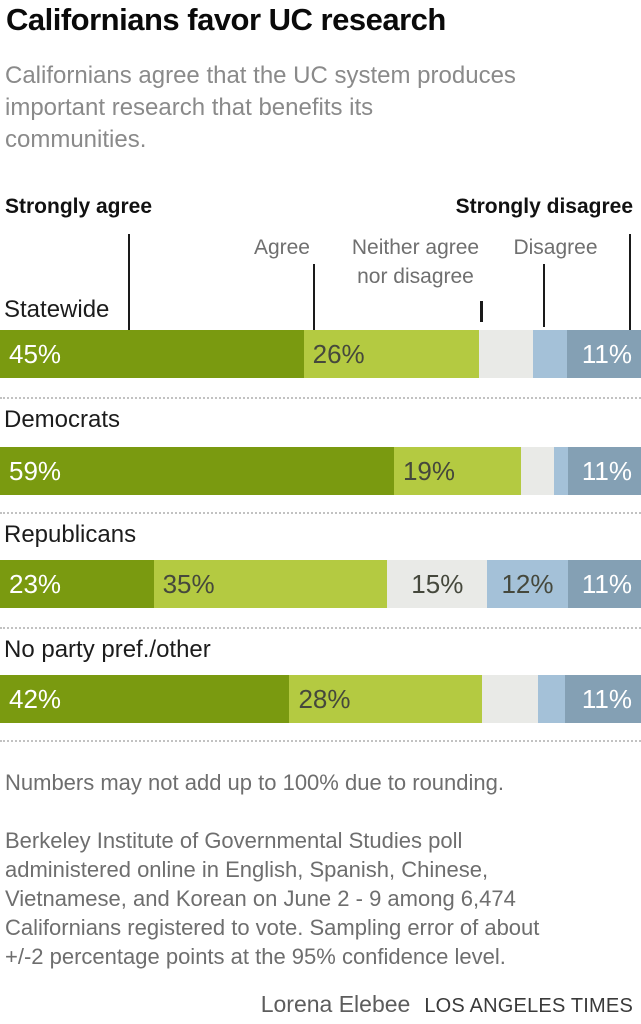 Image resolution: width=641 pixels, height=1024 pixels. Describe the element at coordinates (145, 699) in the screenshot. I see `bar-segment-strongly-agree: 42%` at that location.